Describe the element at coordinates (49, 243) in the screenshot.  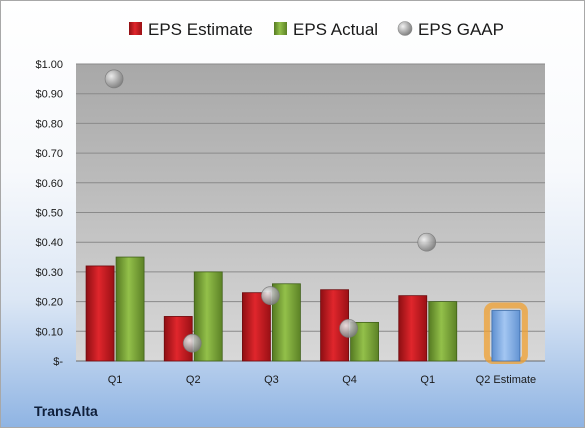
I see `y-tick-label: $0.40` at that location.